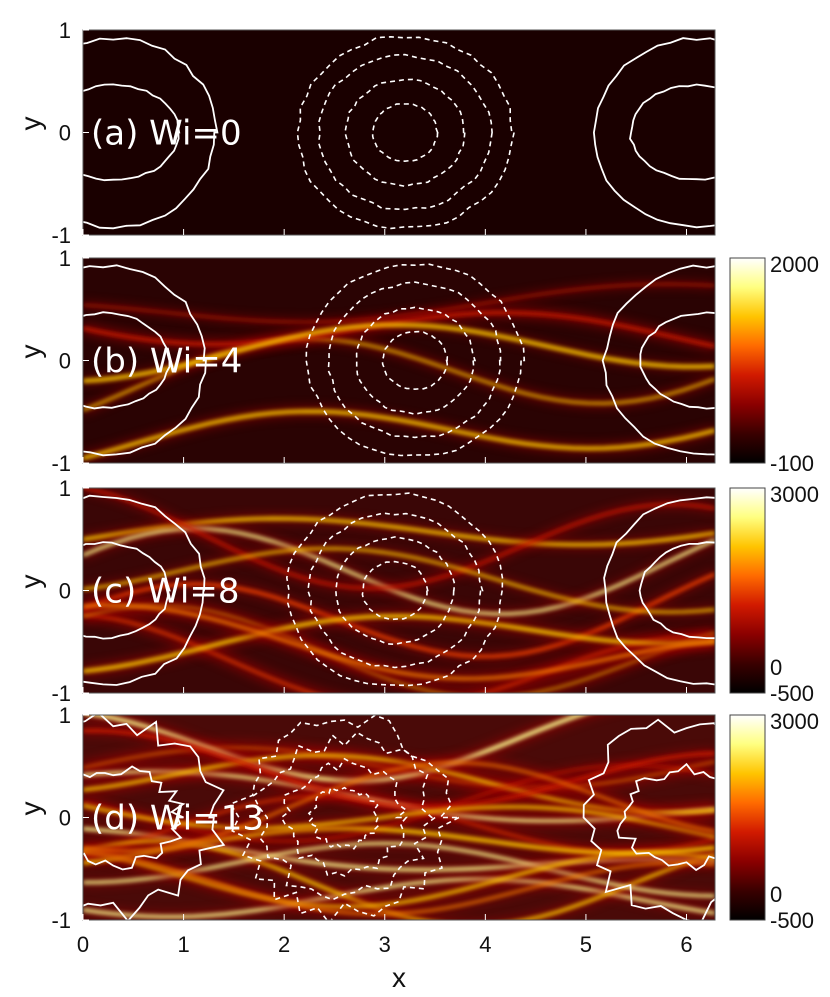  I want to click on x-axis: 0 1 2 3 4 5 6, so click(385, 944).